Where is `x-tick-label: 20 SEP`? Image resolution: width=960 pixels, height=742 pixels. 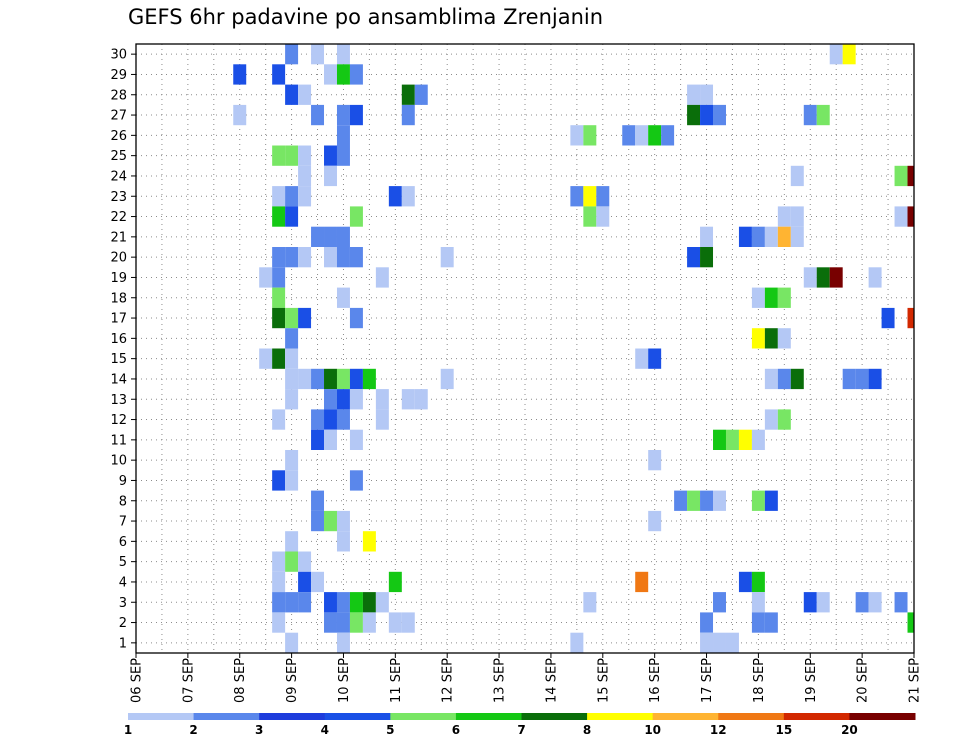 x-tick-label: 20 SEP is located at coordinates (863, 680).